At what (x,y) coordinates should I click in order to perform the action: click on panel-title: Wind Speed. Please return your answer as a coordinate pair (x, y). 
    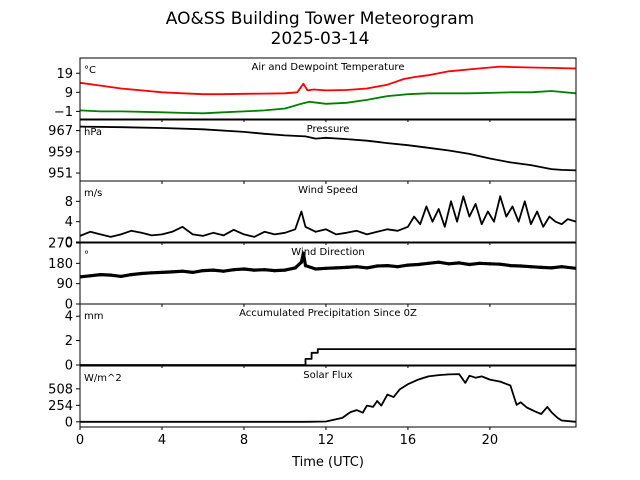
    Looking at the image, I should click on (328, 190).